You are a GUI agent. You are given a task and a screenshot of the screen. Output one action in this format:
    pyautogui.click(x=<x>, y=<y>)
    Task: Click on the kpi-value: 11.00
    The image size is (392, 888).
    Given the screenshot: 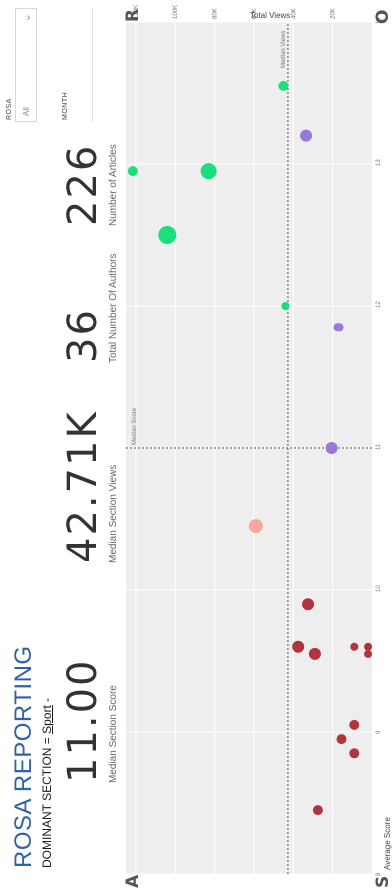 What is the action you would take?
    pyautogui.click(x=83, y=720)
    